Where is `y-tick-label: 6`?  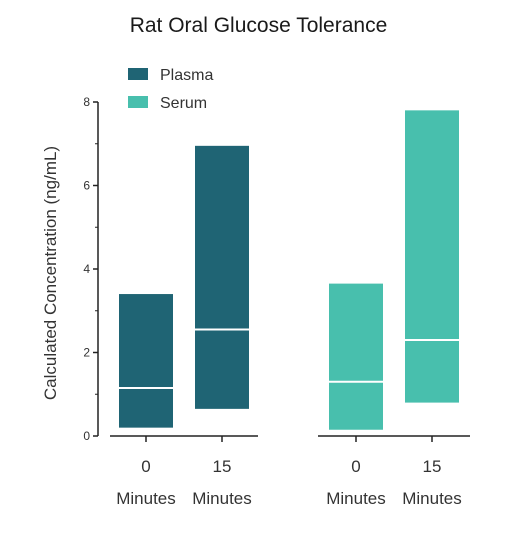
y-tick-label: 6 is located at coordinates (86, 186).